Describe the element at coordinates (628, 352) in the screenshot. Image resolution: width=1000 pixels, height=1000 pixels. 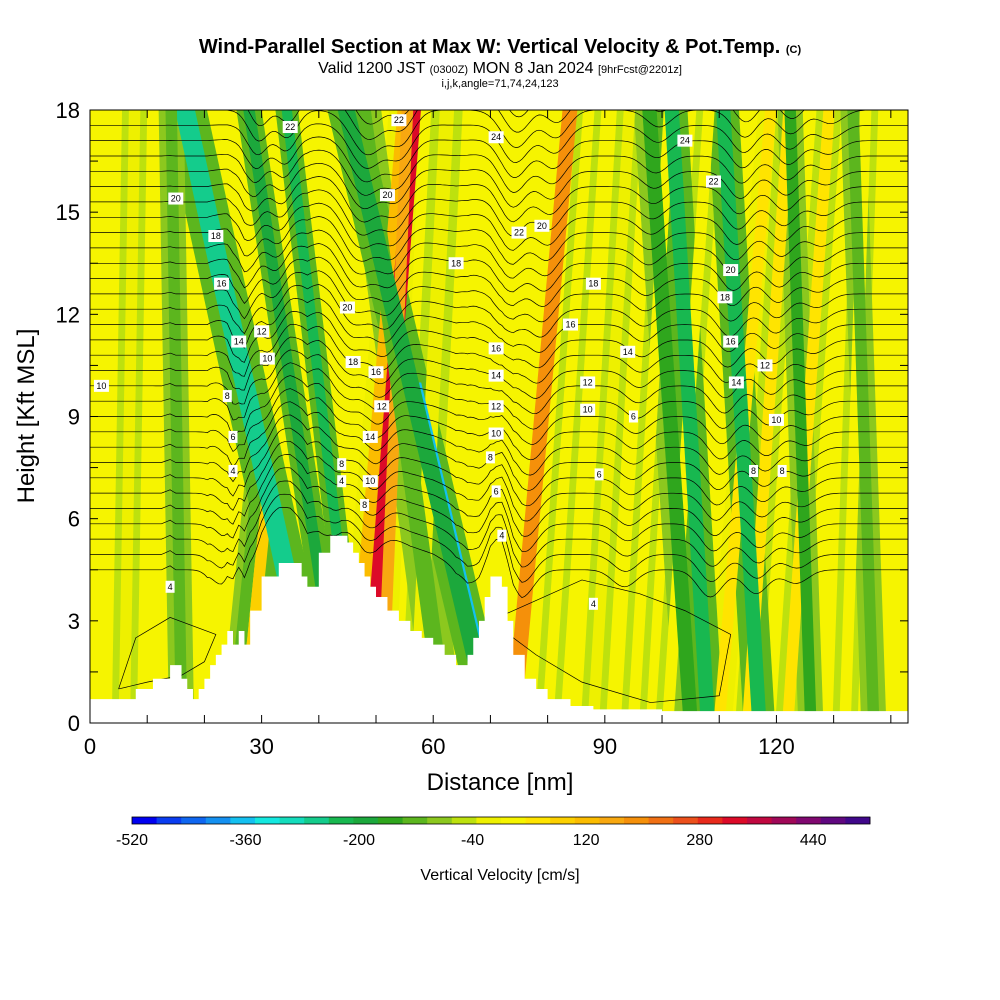
I see `contour-label-21: 14` at that location.